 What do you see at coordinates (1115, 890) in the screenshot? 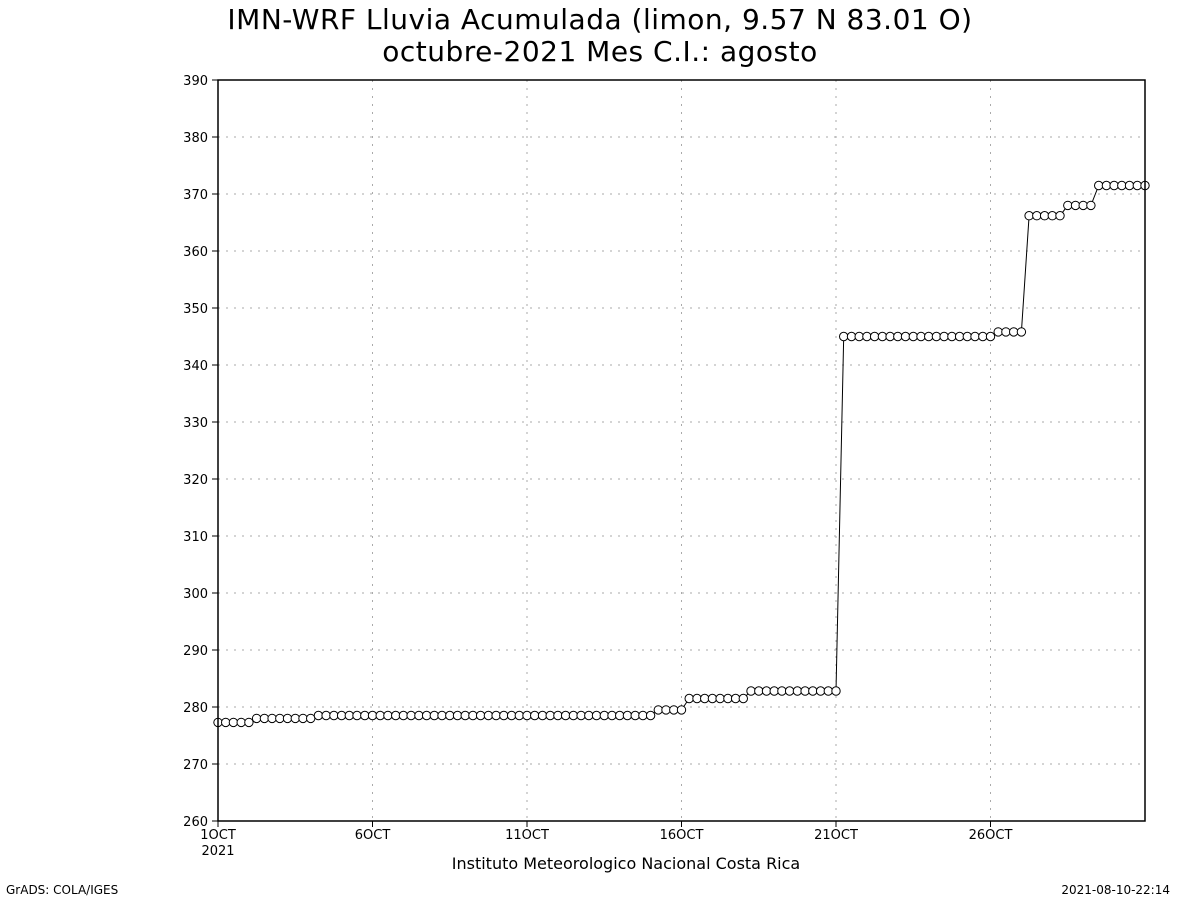
I see `generation-timestamp: 2021-08-10-22:14` at bounding box center [1115, 890].